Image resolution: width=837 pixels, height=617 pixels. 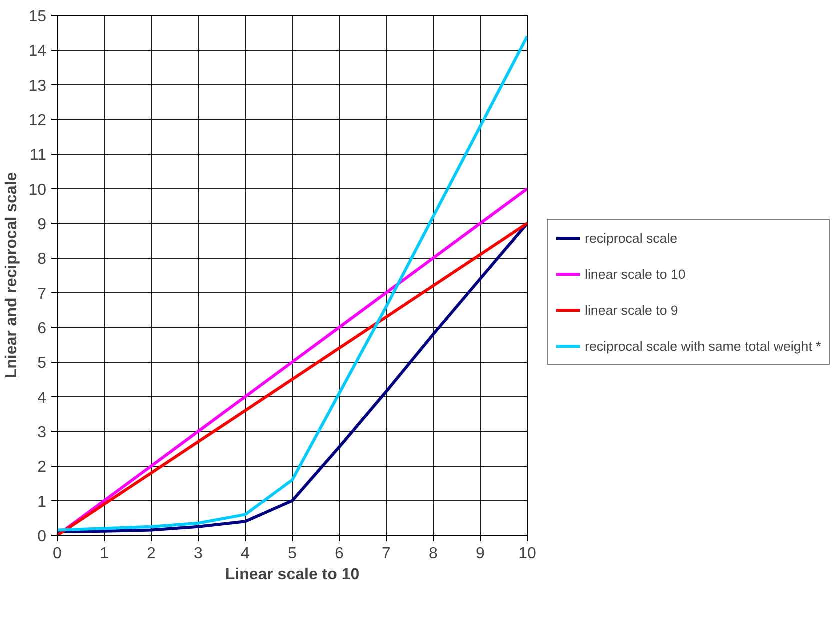 What do you see at coordinates (12, 275) in the screenshot?
I see `y-axis-title: Lniear and reciprocal scale` at bounding box center [12, 275].